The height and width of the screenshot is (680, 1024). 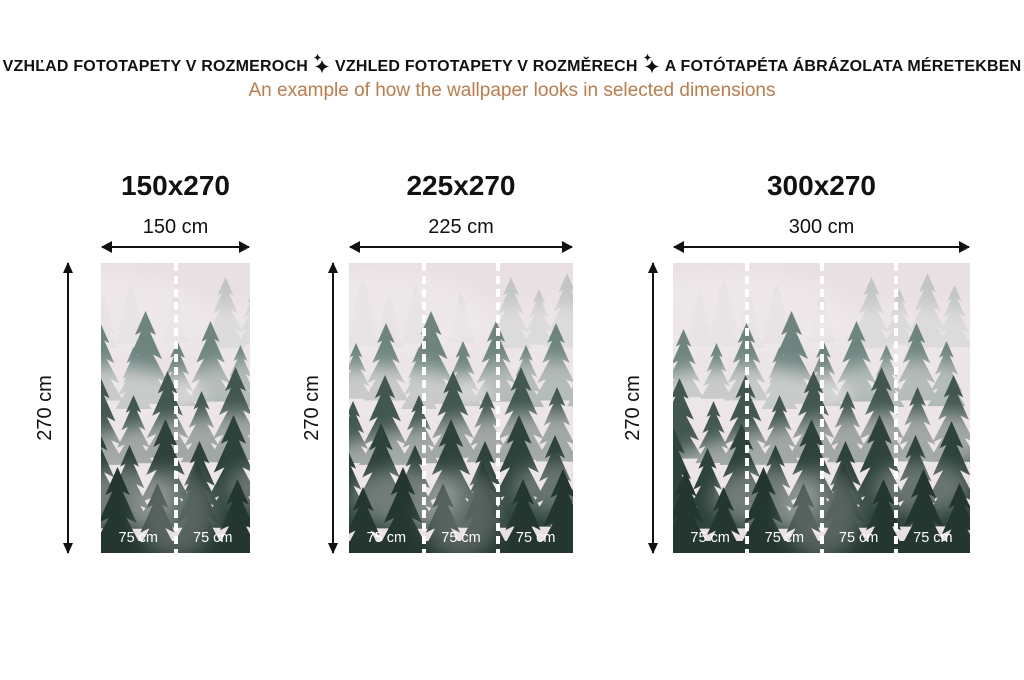 What do you see at coordinates (155, 66) in the screenshot?
I see `title-part: VZHĽAD FOTOTAPETY V ROZMEROCH` at bounding box center [155, 66].